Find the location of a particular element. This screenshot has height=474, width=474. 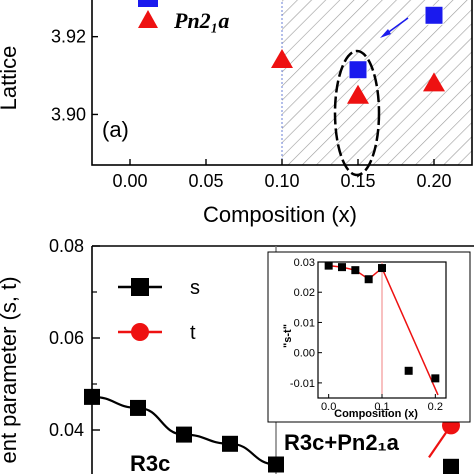

inset-y-tick-label: -0.01 is located at coordinates (302, 384).